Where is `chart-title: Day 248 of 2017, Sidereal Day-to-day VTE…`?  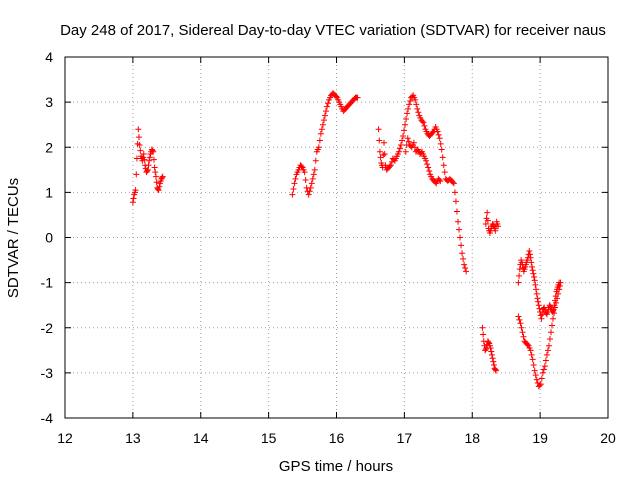
chart-title: Day 248 of 2017, Sidereal Day-to-day VTE… is located at coordinates (333, 30).